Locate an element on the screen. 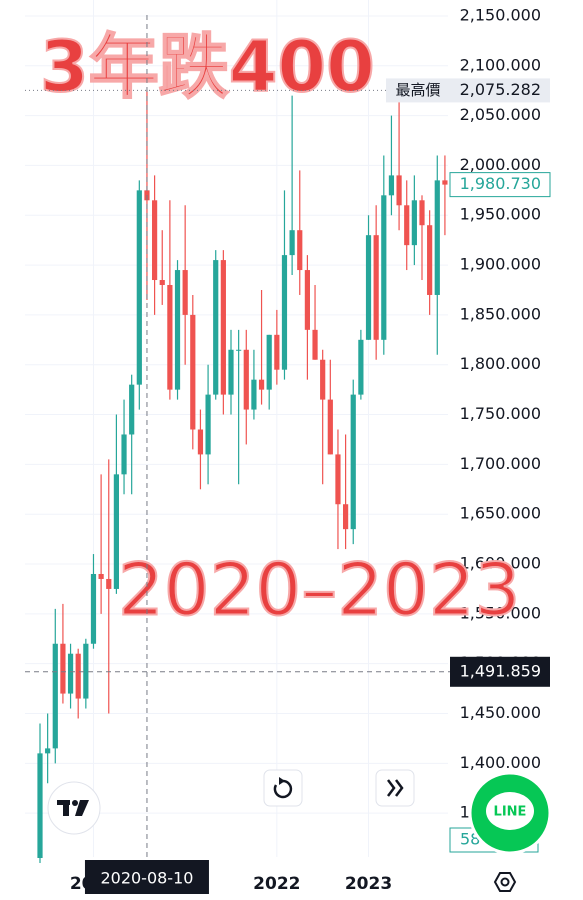 The width and height of the screenshot is (583, 900). settings-icon is located at coordinates (505, 882).